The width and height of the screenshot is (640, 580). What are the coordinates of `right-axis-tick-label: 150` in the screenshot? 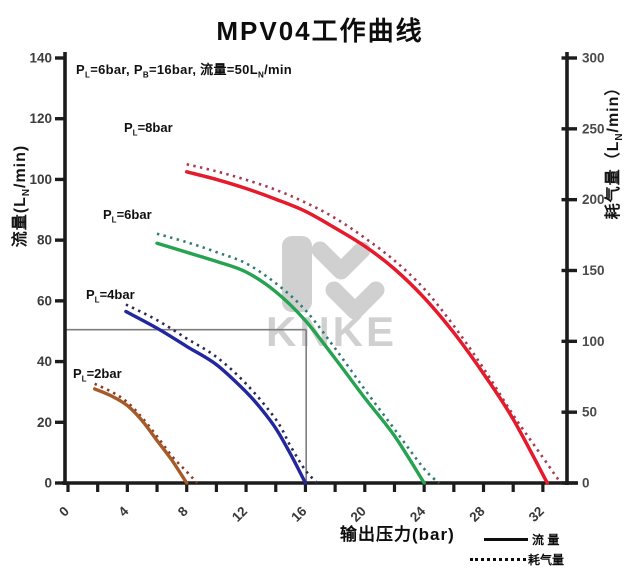 It's located at (593, 270).